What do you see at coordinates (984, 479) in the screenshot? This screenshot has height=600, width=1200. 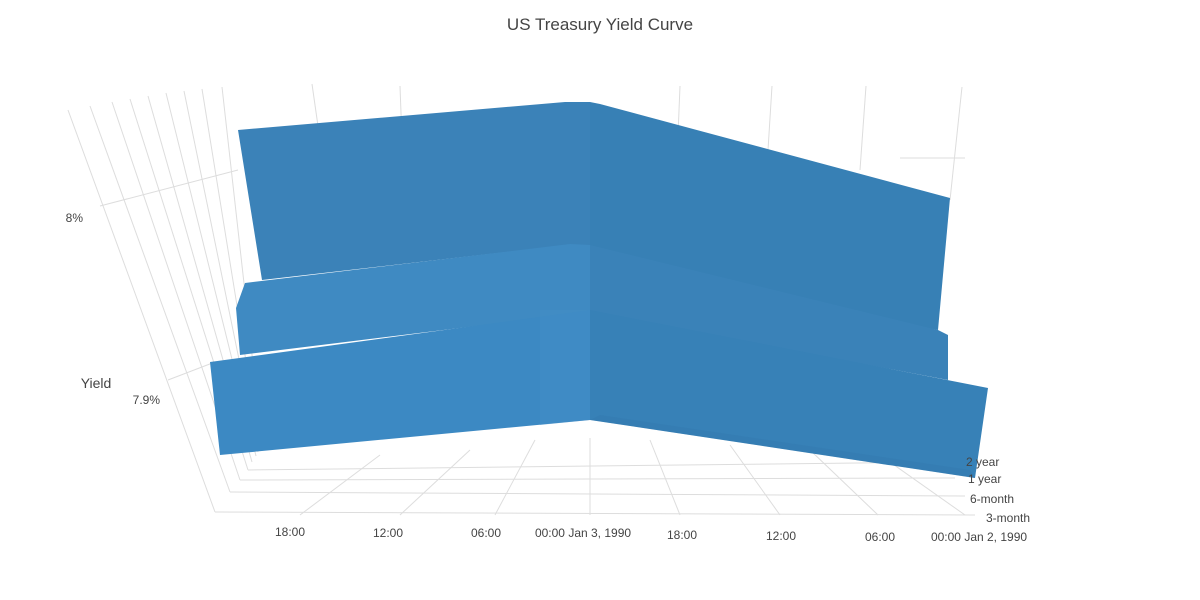 I see `y-tick: 1 year` at bounding box center [984, 479].